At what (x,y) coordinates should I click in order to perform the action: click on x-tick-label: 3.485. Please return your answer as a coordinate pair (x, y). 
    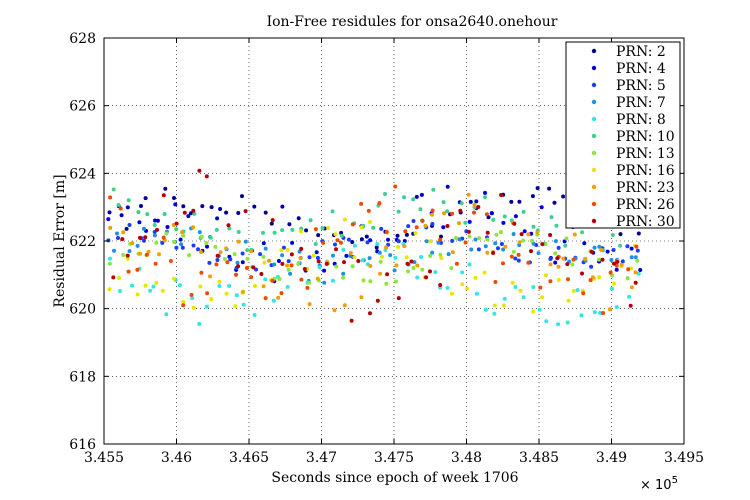
    Looking at the image, I should click on (539, 458).